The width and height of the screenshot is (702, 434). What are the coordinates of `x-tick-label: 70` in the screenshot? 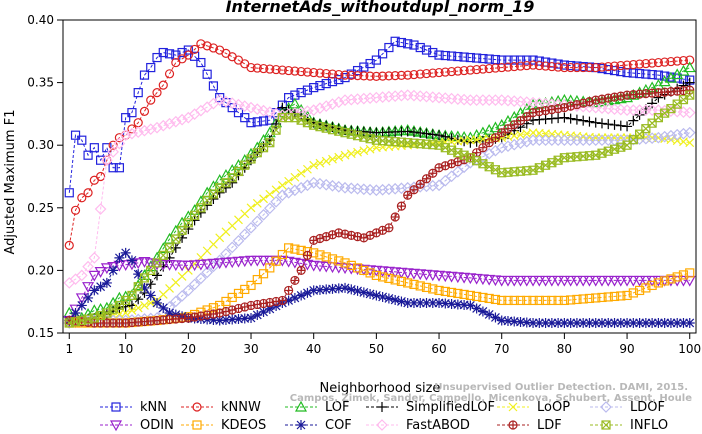 It's located at (501, 349).